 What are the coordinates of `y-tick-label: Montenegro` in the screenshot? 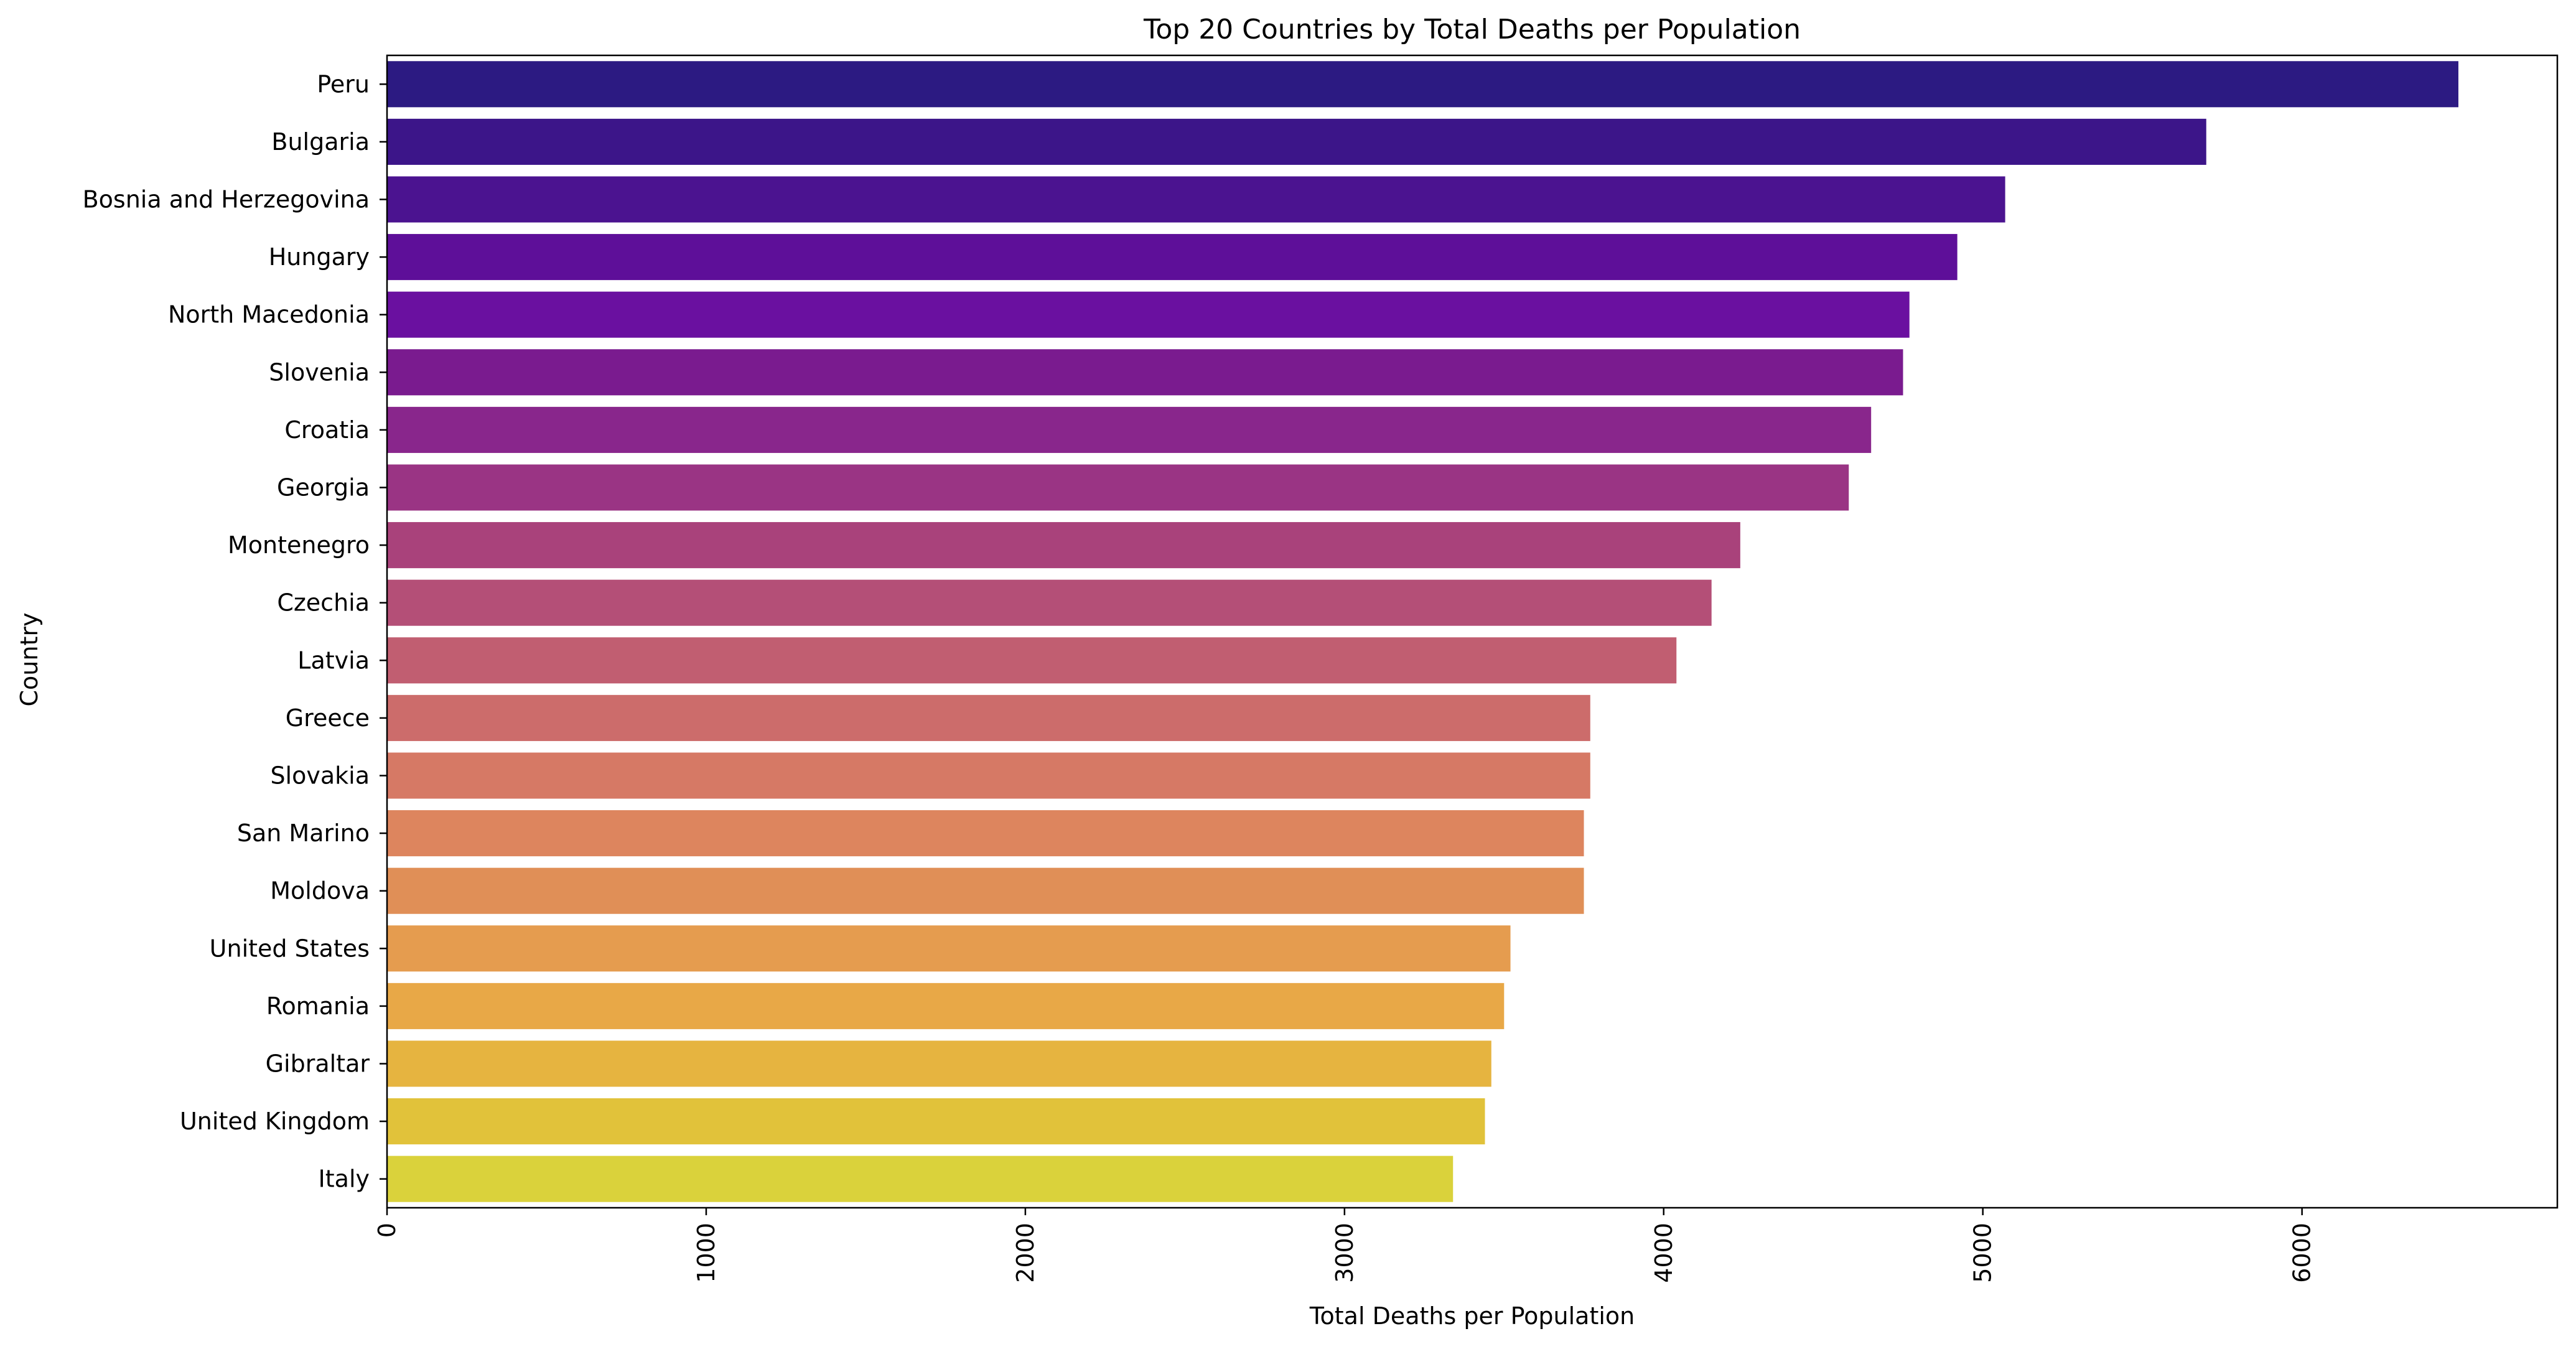 It's located at (299, 545).